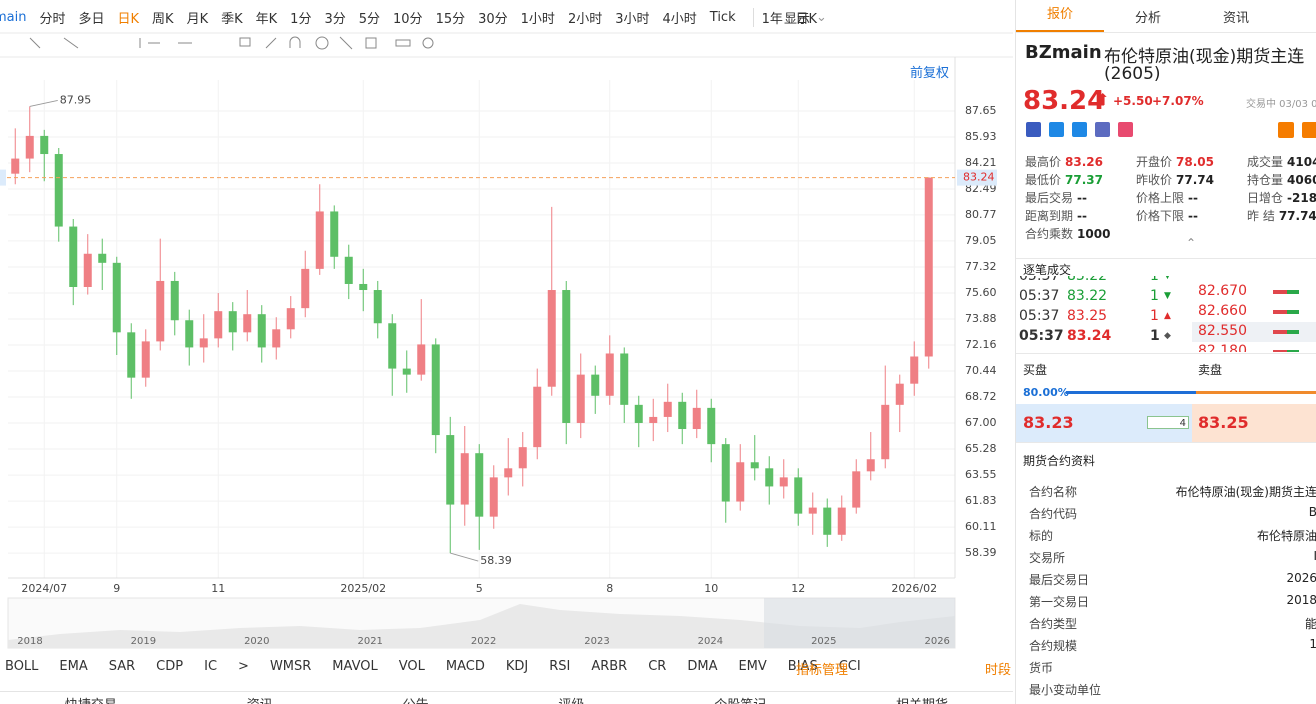 This screenshot has width=1316, height=704. Describe the element at coordinates (998, 670) in the screenshot. I see `session: 时段` at that location.